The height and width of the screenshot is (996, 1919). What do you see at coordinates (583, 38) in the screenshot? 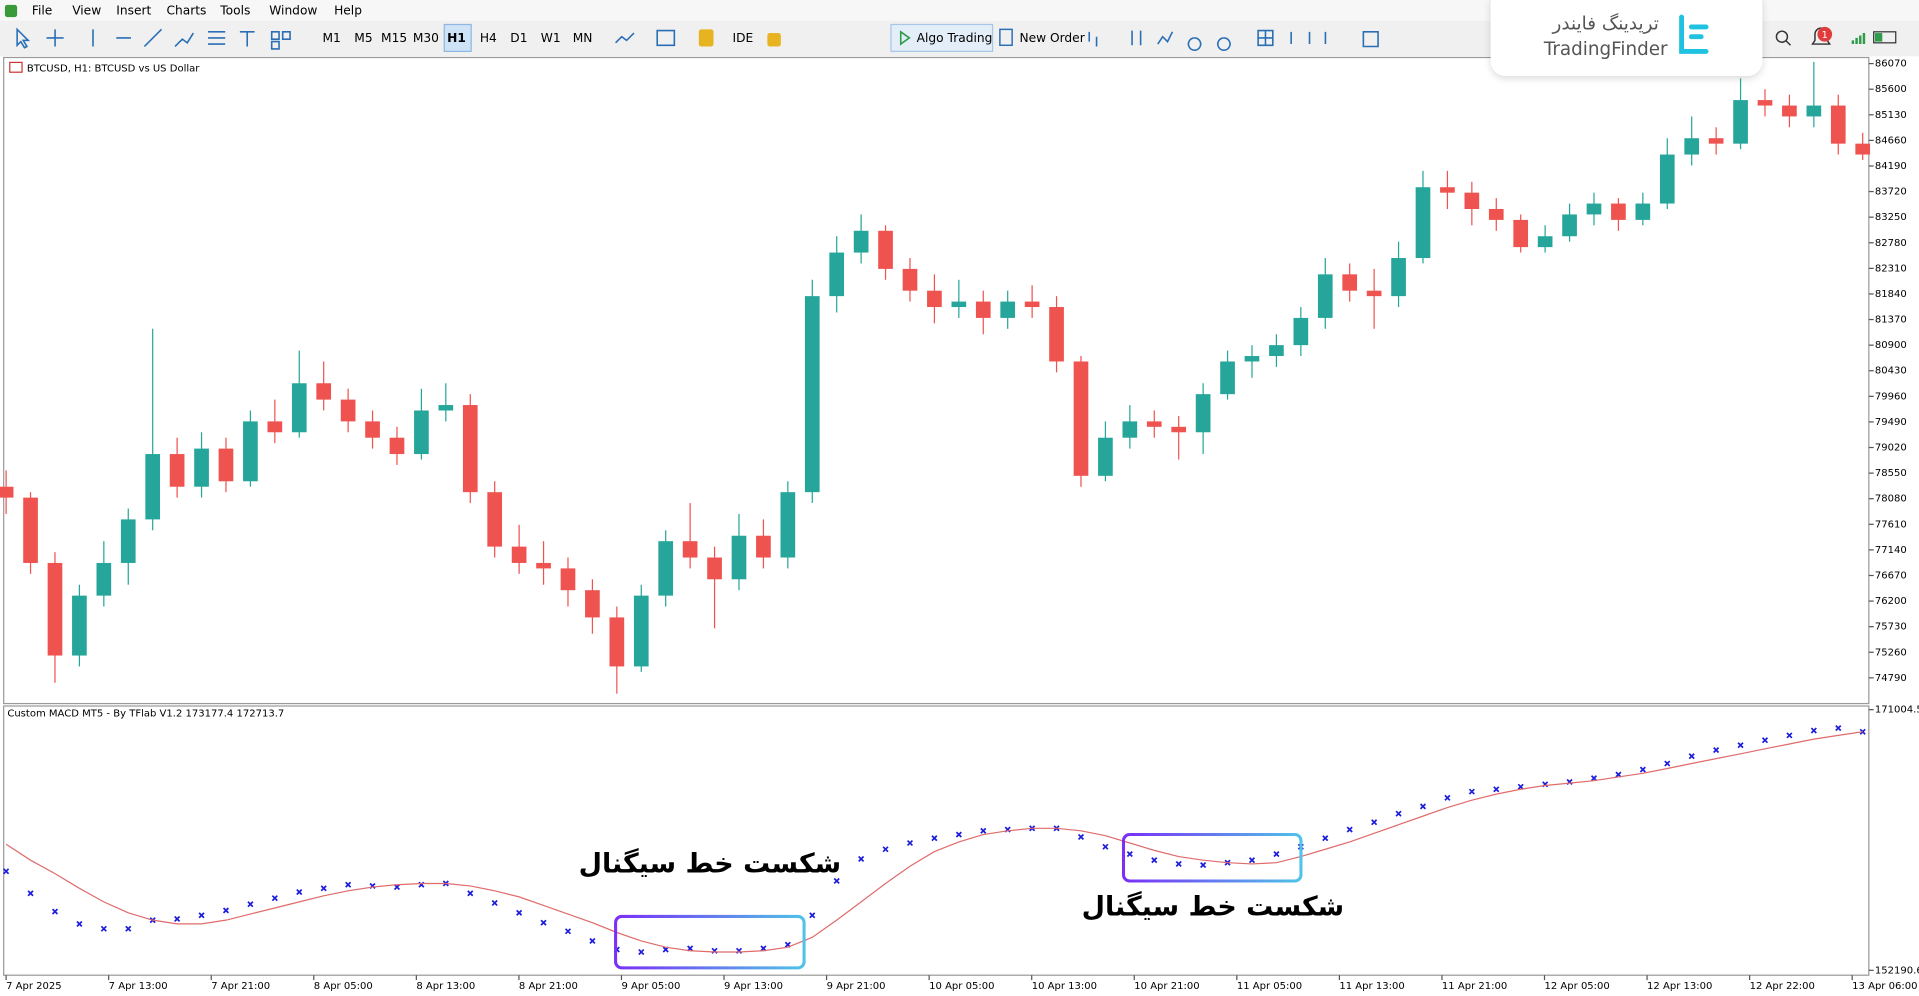
I see `timeframe: MN` at bounding box center [583, 38].